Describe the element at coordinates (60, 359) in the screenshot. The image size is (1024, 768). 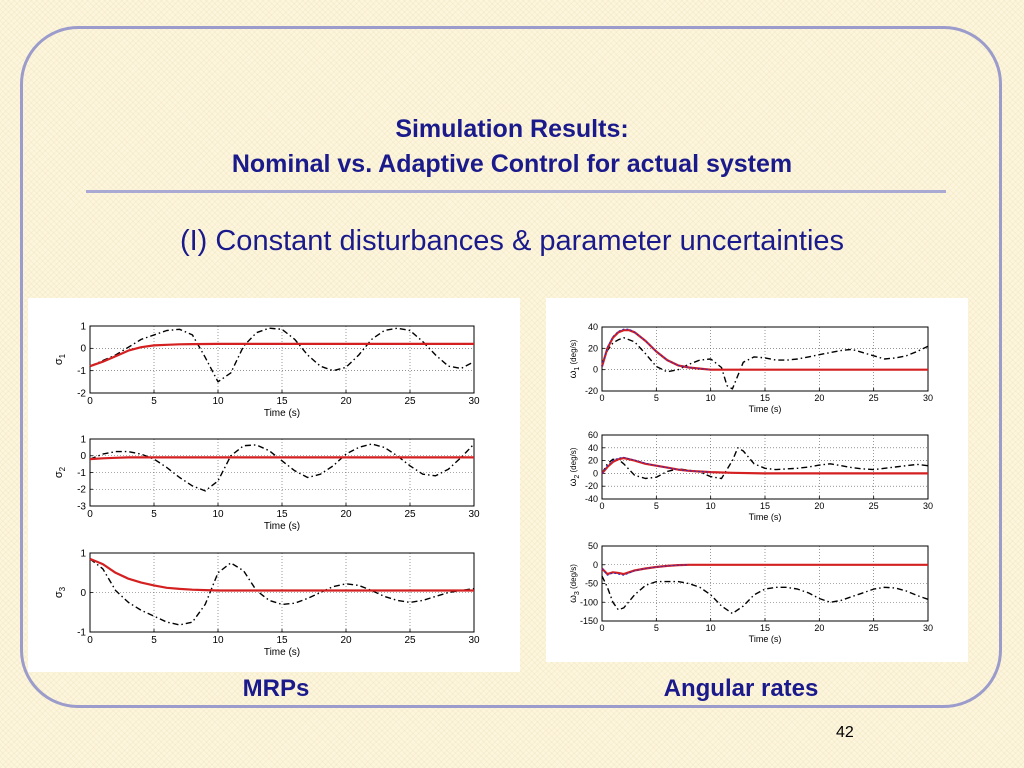
I see `y-axis-label: σ1` at that location.